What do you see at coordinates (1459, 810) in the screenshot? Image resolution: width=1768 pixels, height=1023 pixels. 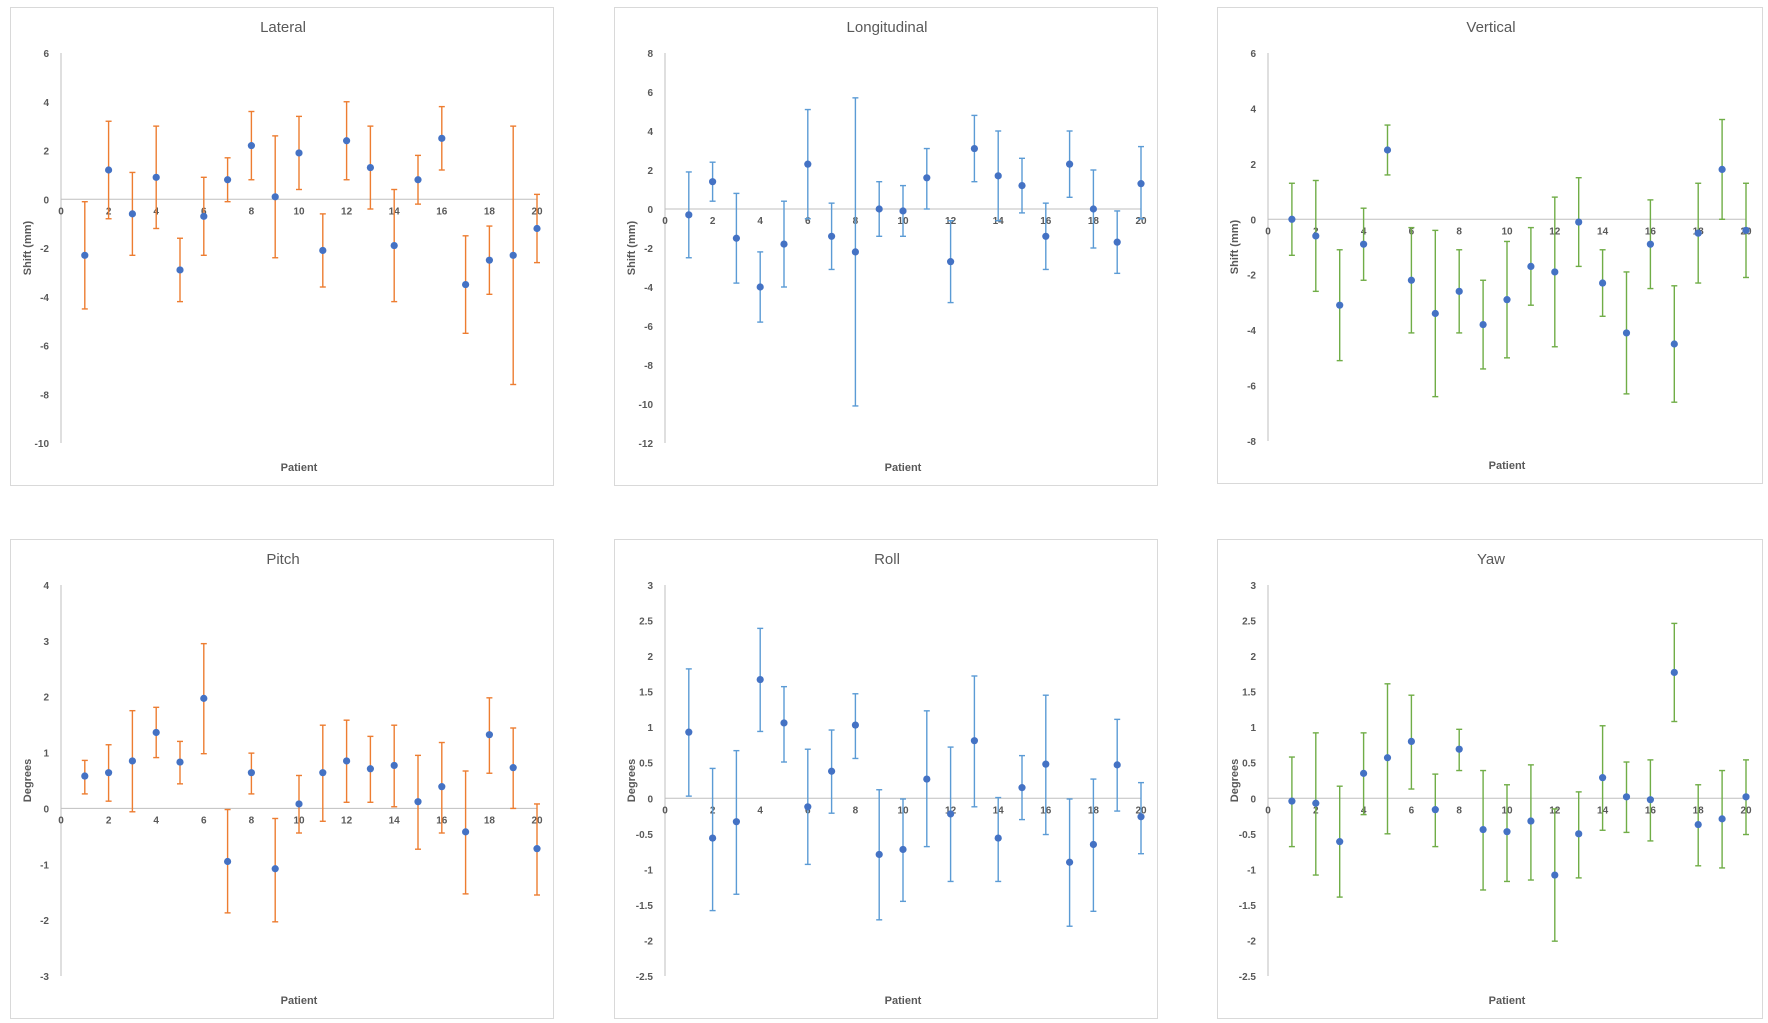 I see `x-tick-label: 8` at bounding box center [1459, 810].